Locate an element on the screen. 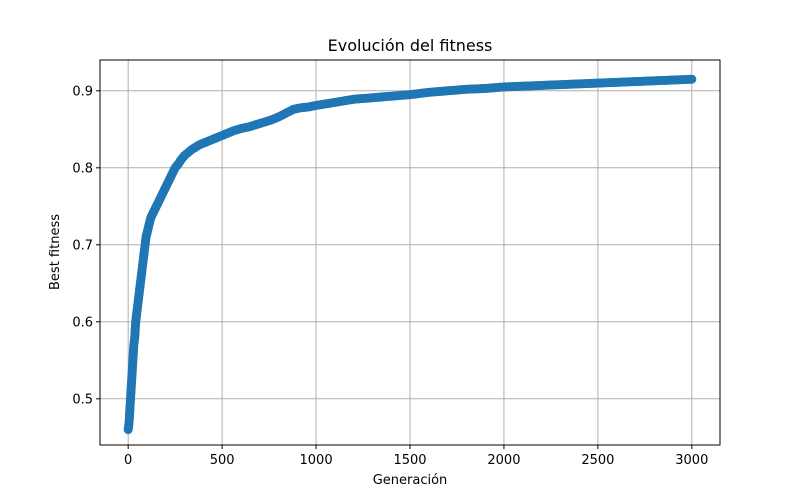 The width and height of the screenshot is (800, 500). chart-title: Evolución del fitness is located at coordinates (410, 45).